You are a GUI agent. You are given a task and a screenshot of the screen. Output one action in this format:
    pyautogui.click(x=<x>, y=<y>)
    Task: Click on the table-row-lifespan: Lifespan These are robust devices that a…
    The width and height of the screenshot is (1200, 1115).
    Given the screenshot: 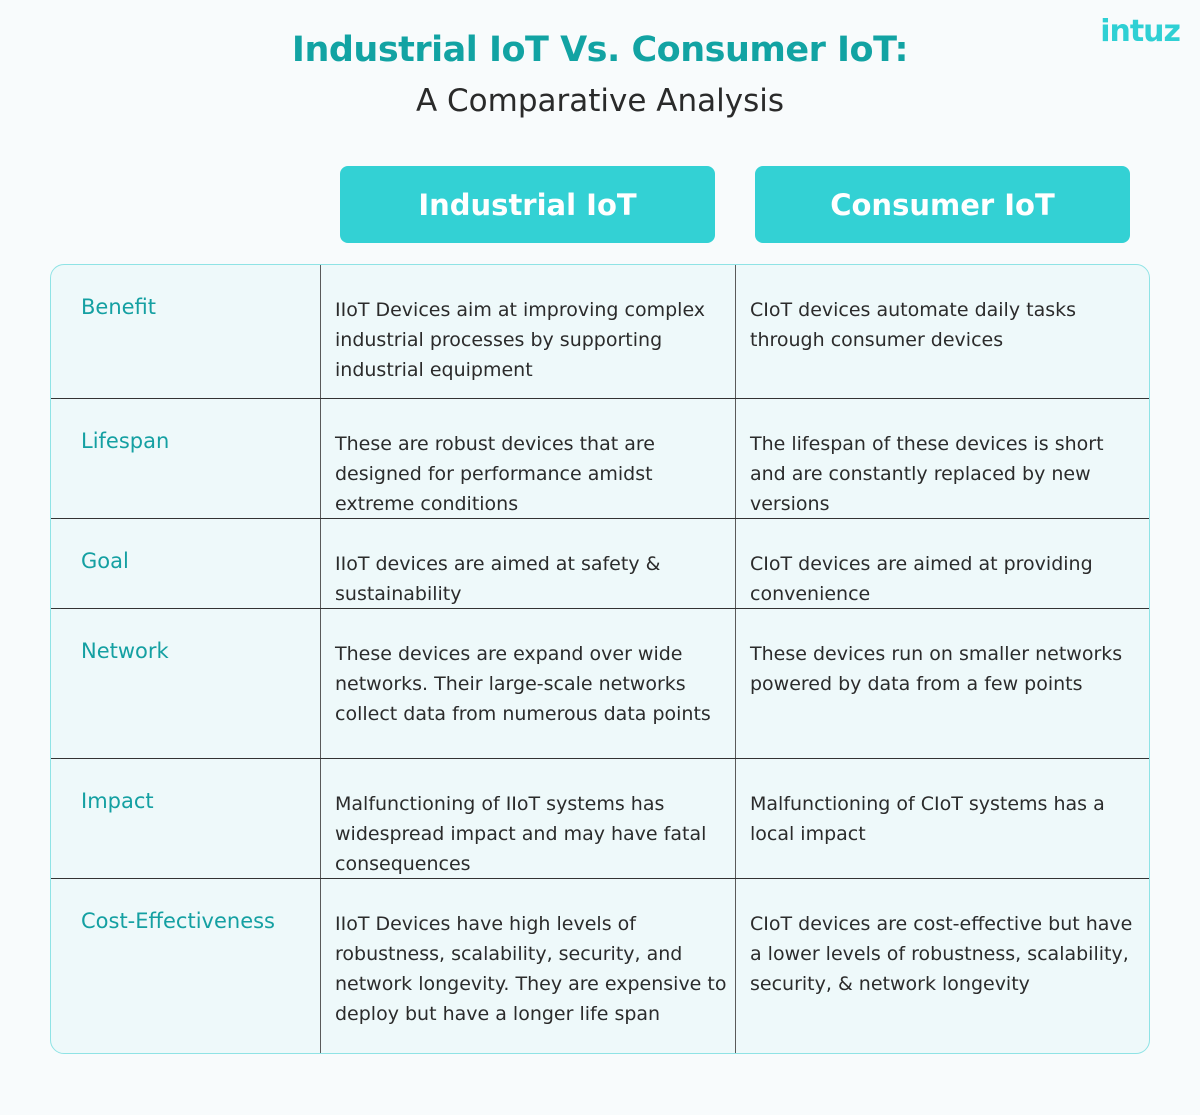 What is the action you would take?
    pyautogui.click(x=600, y=459)
    